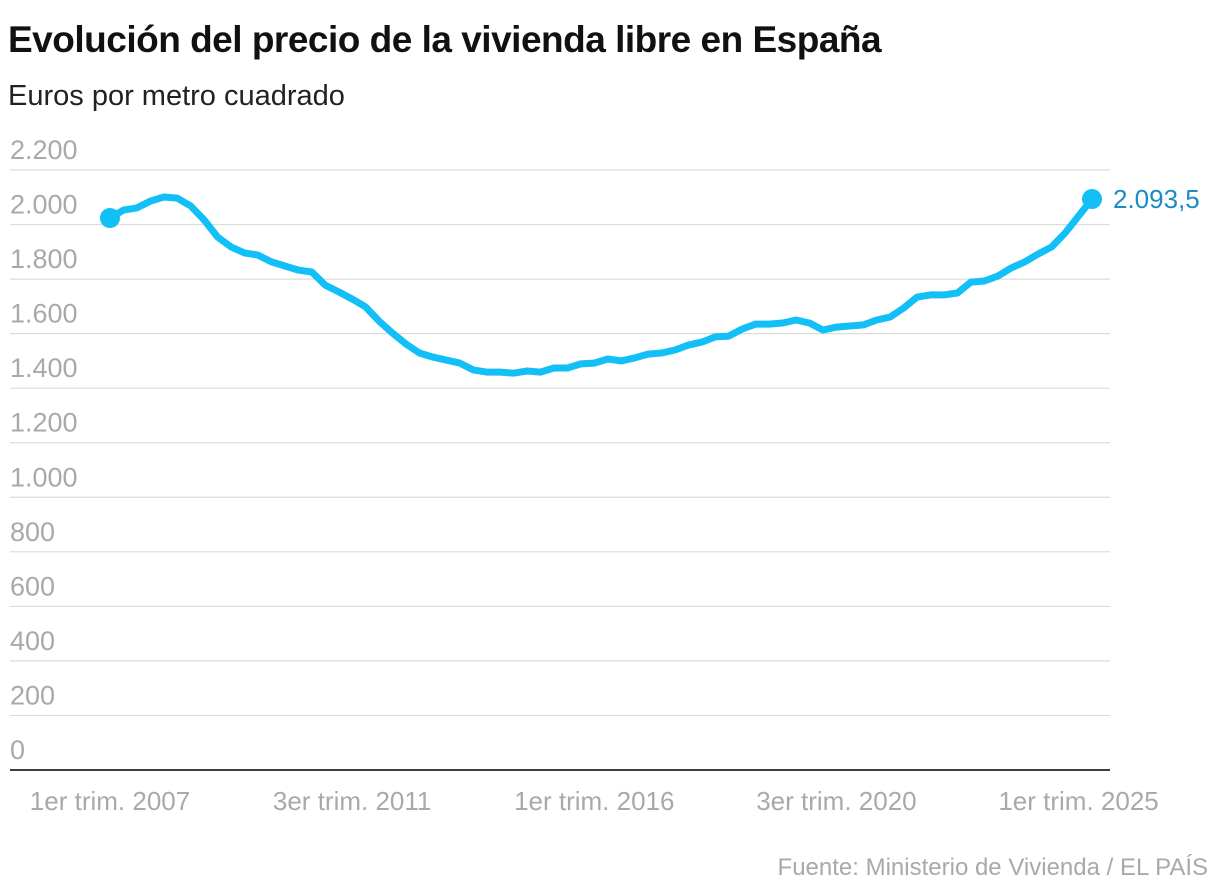 This screenshot has height=896, width=1220. I want to click on value-label: 2.093,5, so click(1156, 199).